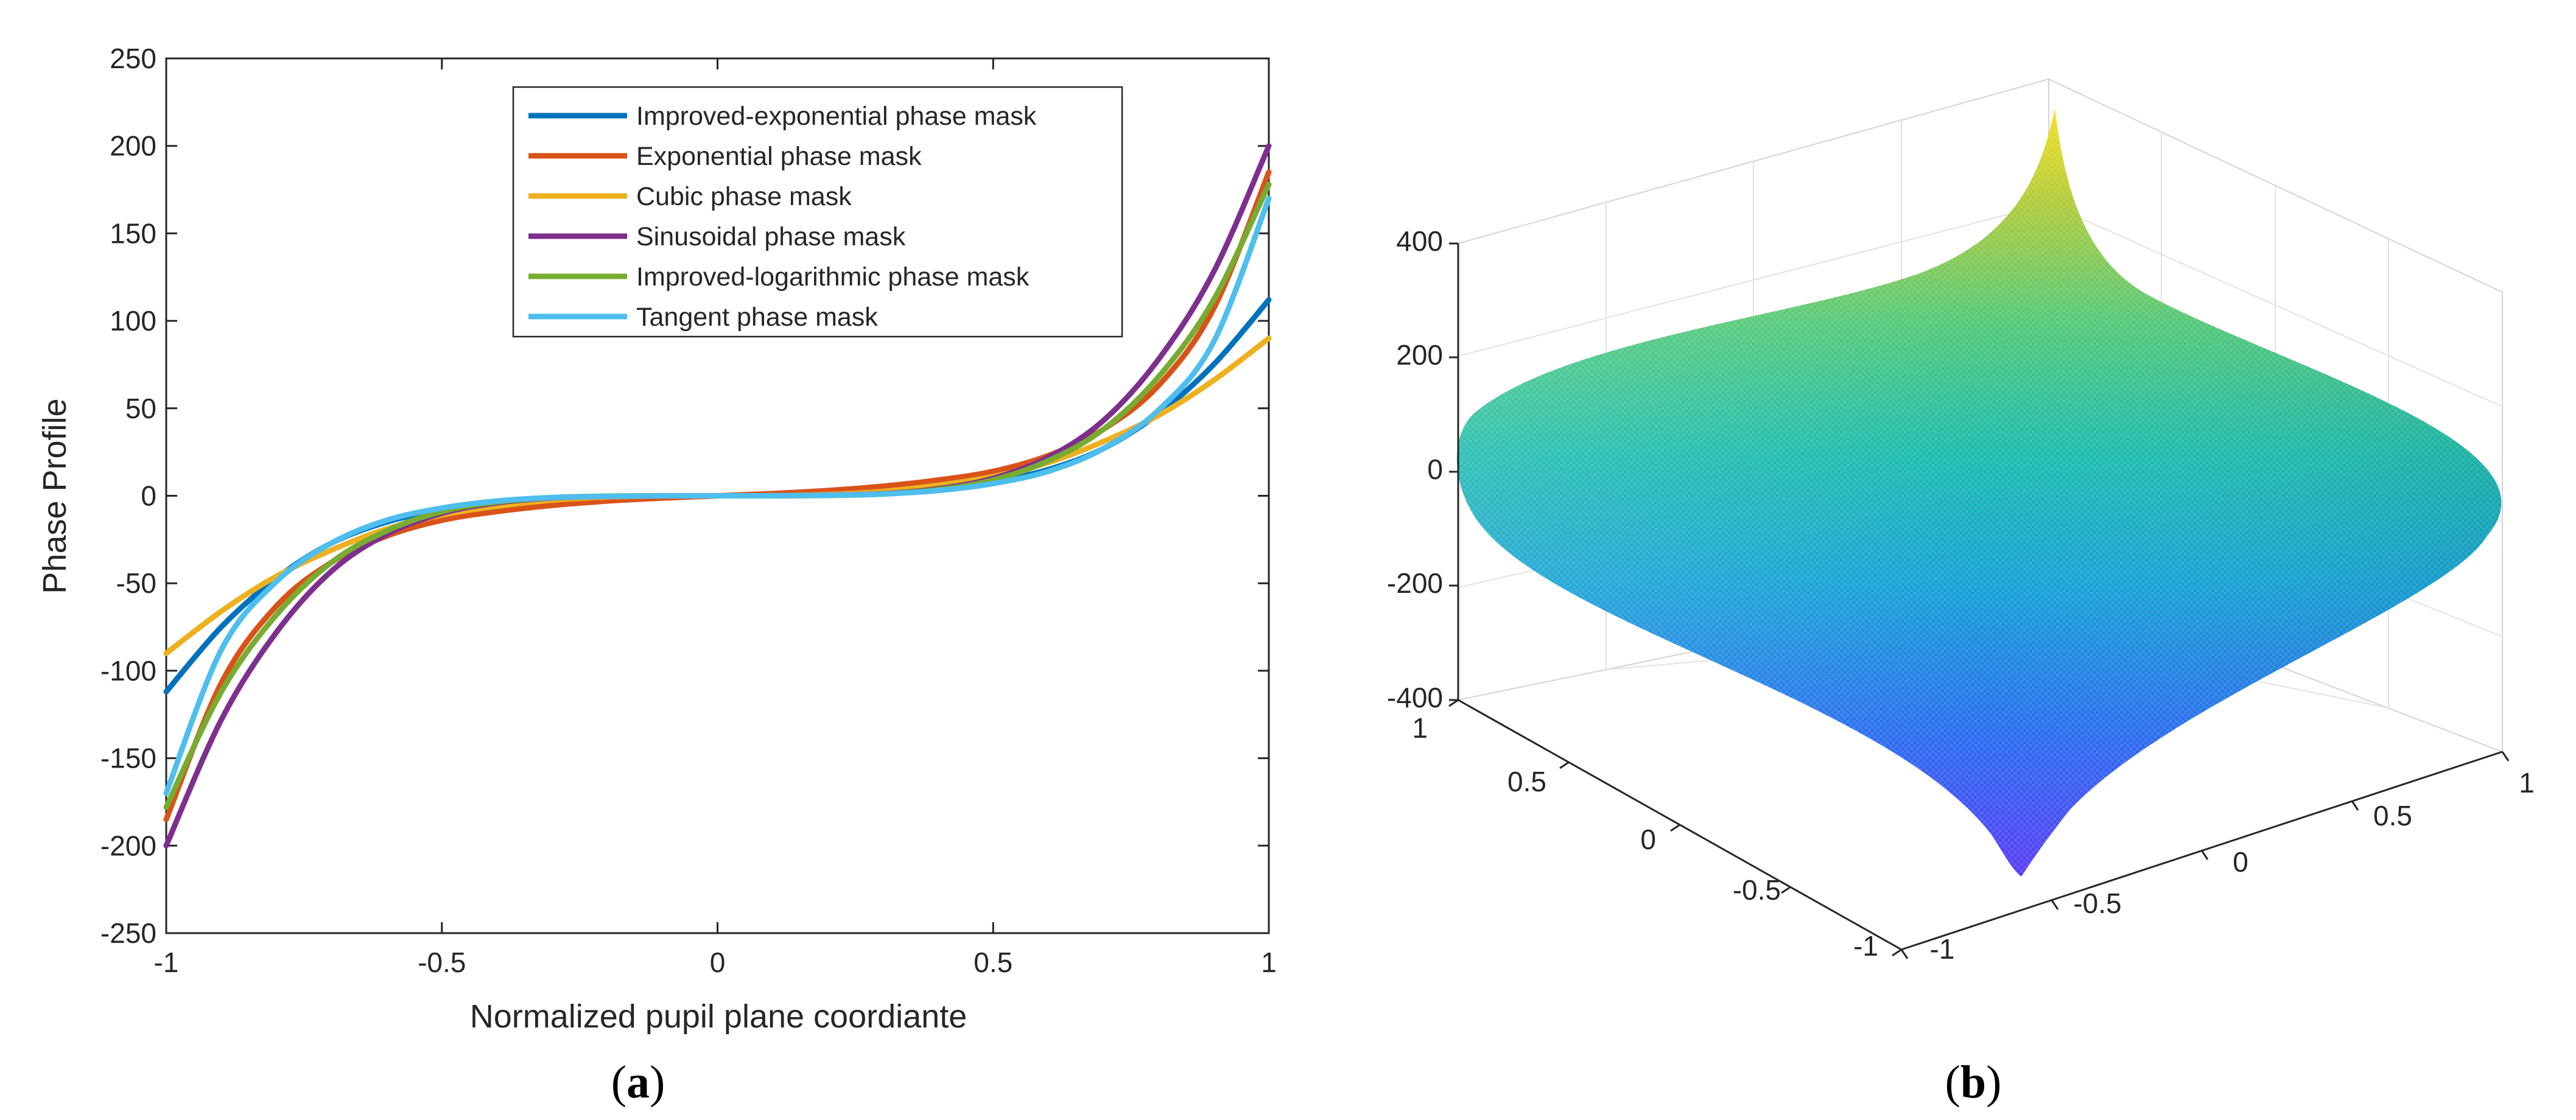 Image resolution: width=2576 pixels, height=1120 pixels. What do you see at coordinates (133, 321) in the screenshot?
I see `y-tick-label: 100` at bounding box center [133, 321].